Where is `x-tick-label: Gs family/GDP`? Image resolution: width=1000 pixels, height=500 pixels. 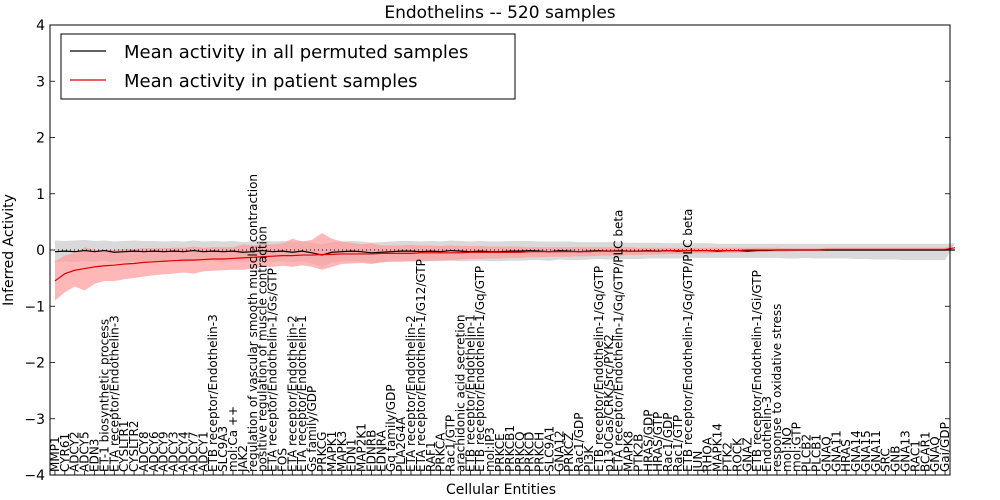 x-tick-label: Gs family/GDP is located at coordinates (312, 429).